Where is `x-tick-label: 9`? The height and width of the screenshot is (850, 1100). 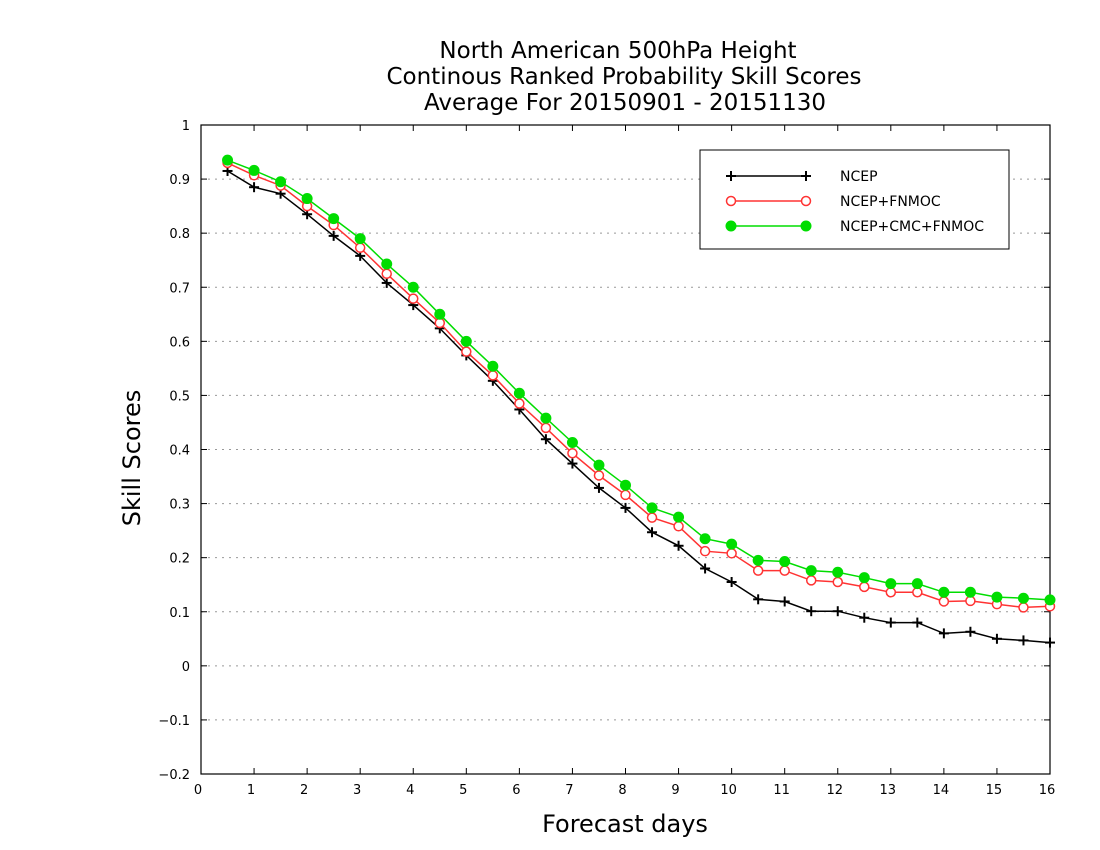 x-tick-label: 9 is located at coordinates (675, 790).